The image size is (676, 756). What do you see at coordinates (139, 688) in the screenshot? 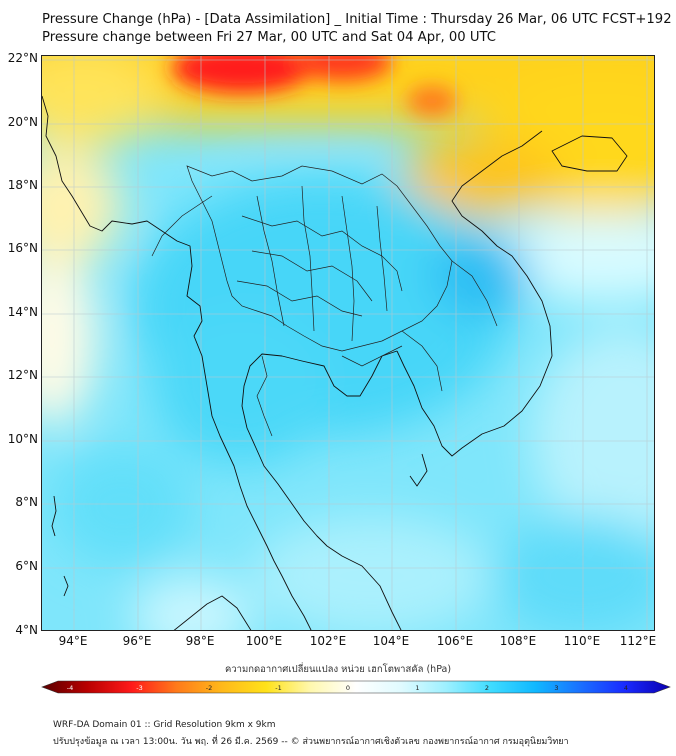
I see `colorbar-tick-label: -3` at bounding box center [139, 688].